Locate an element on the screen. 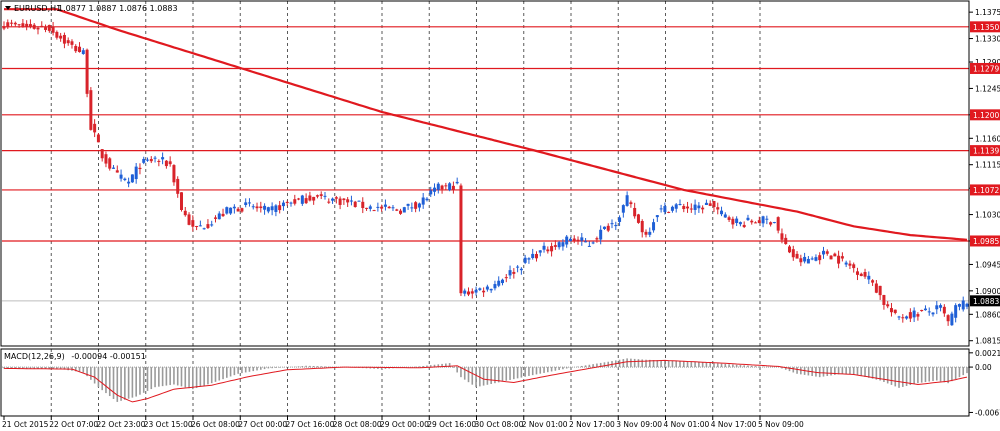  price-tick-label: 1.1030 is located at coordinates (987, 215).